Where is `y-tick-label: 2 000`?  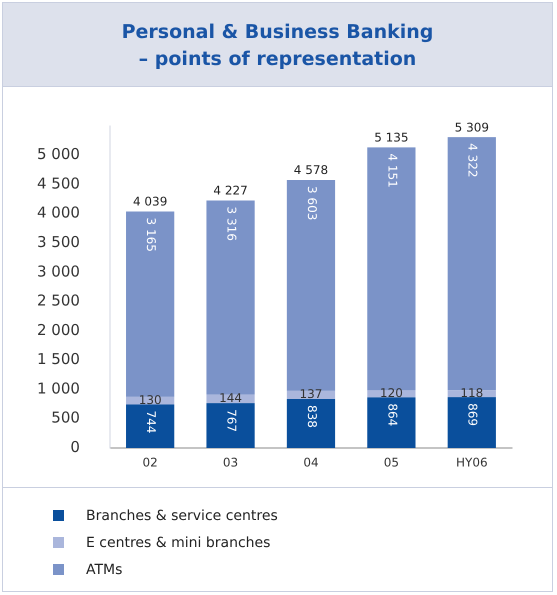
y-tick-label: 2 000 is located at coordinates (58, 329).